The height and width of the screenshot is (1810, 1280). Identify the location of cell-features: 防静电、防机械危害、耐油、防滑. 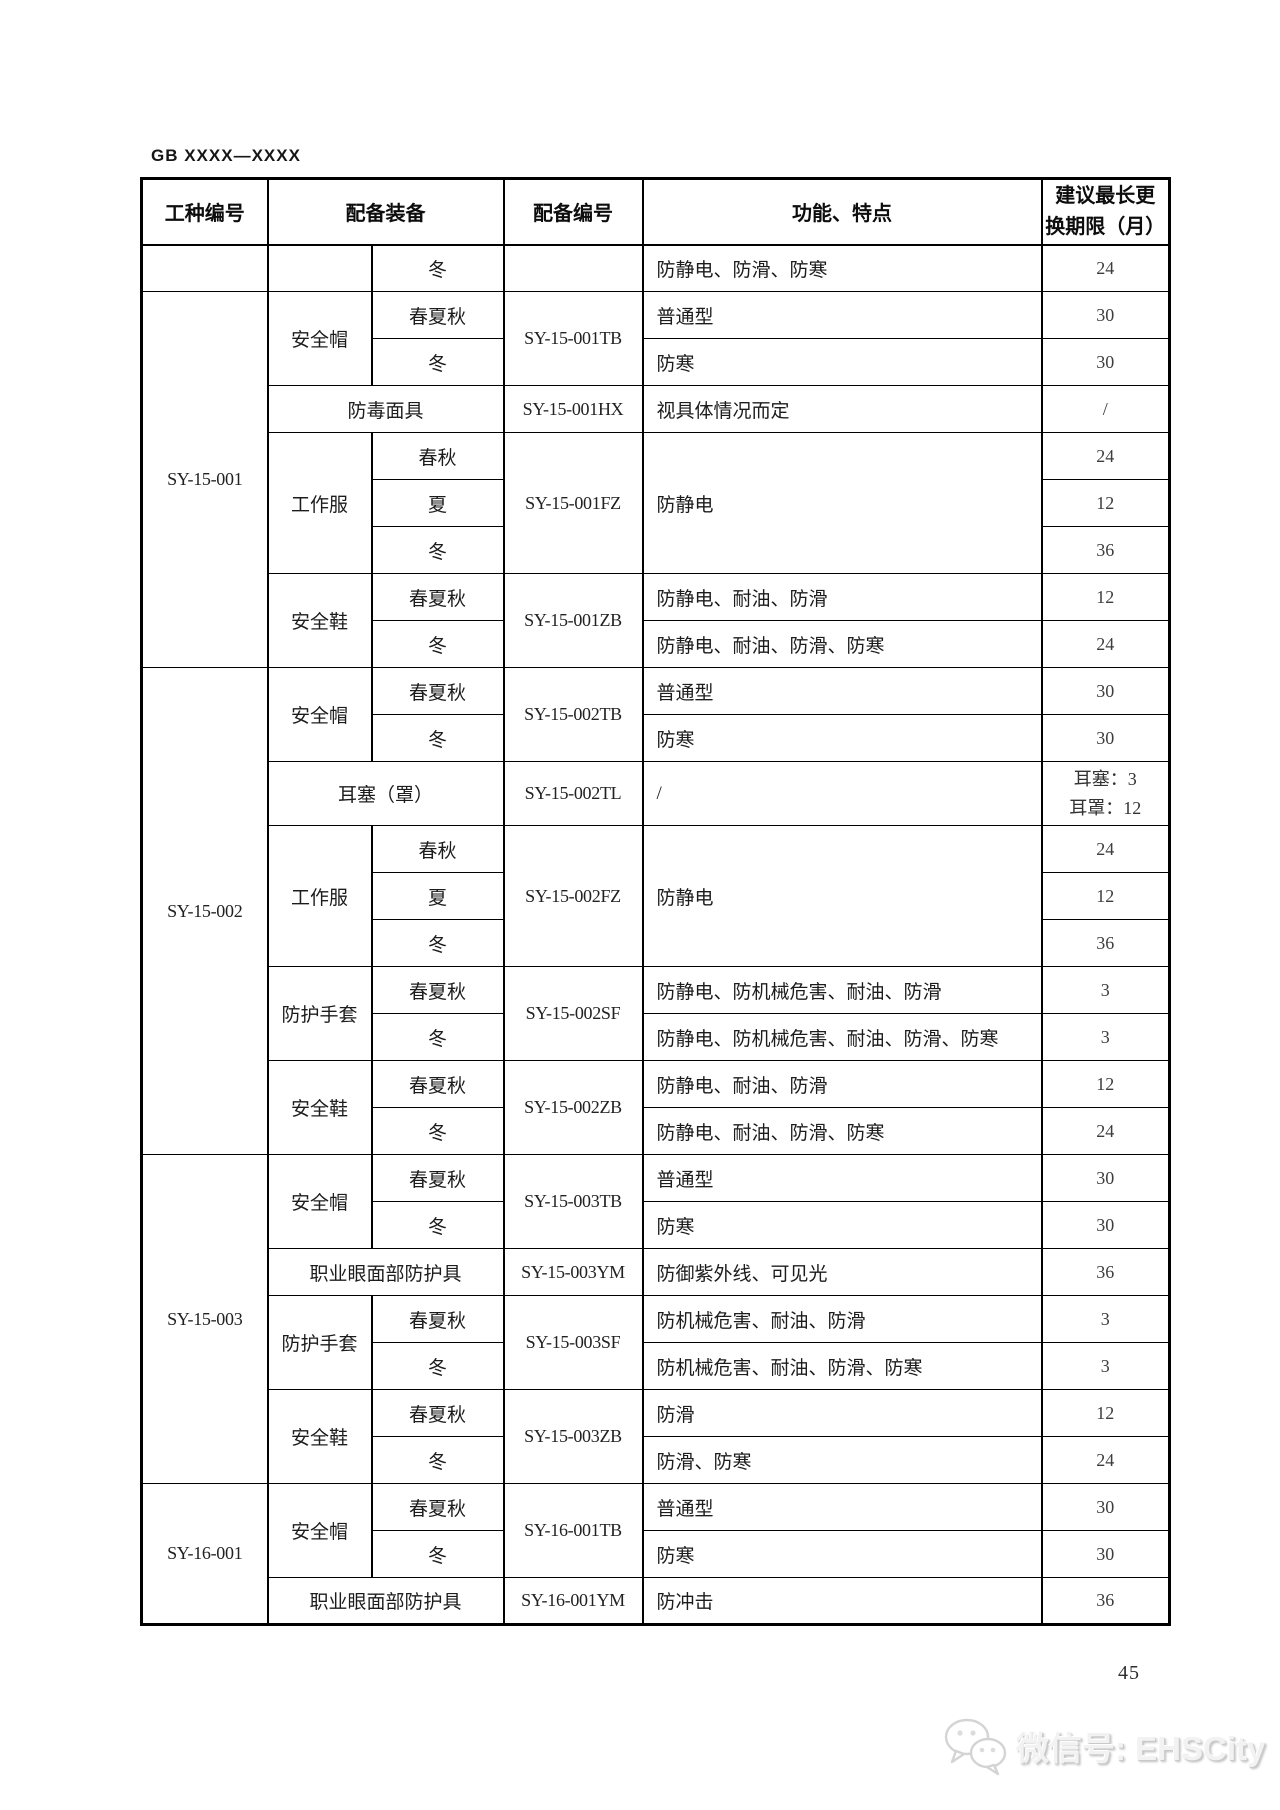
(842, 990).